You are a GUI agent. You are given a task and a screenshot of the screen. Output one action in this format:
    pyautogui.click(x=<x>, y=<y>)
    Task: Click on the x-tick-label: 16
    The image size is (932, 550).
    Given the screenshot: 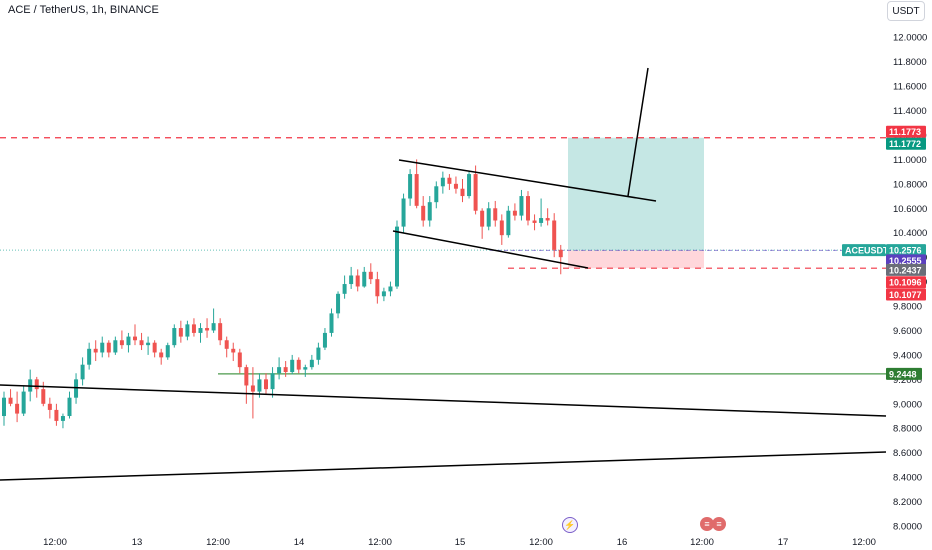 What is the action you would take?
    pyautogui.click(x=622, y=542)
    